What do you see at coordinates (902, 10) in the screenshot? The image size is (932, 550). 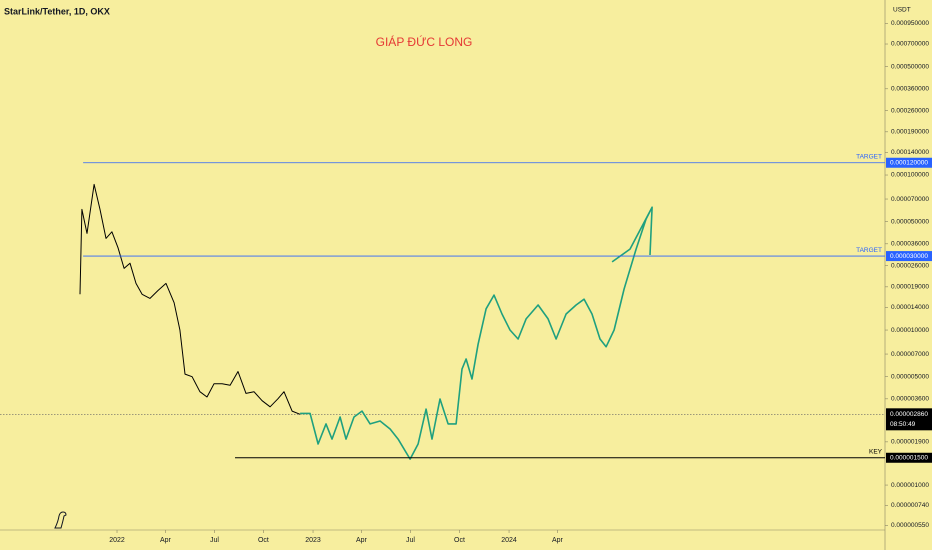 I see `axis-unit: USDT` at bounding box center [902, 10].